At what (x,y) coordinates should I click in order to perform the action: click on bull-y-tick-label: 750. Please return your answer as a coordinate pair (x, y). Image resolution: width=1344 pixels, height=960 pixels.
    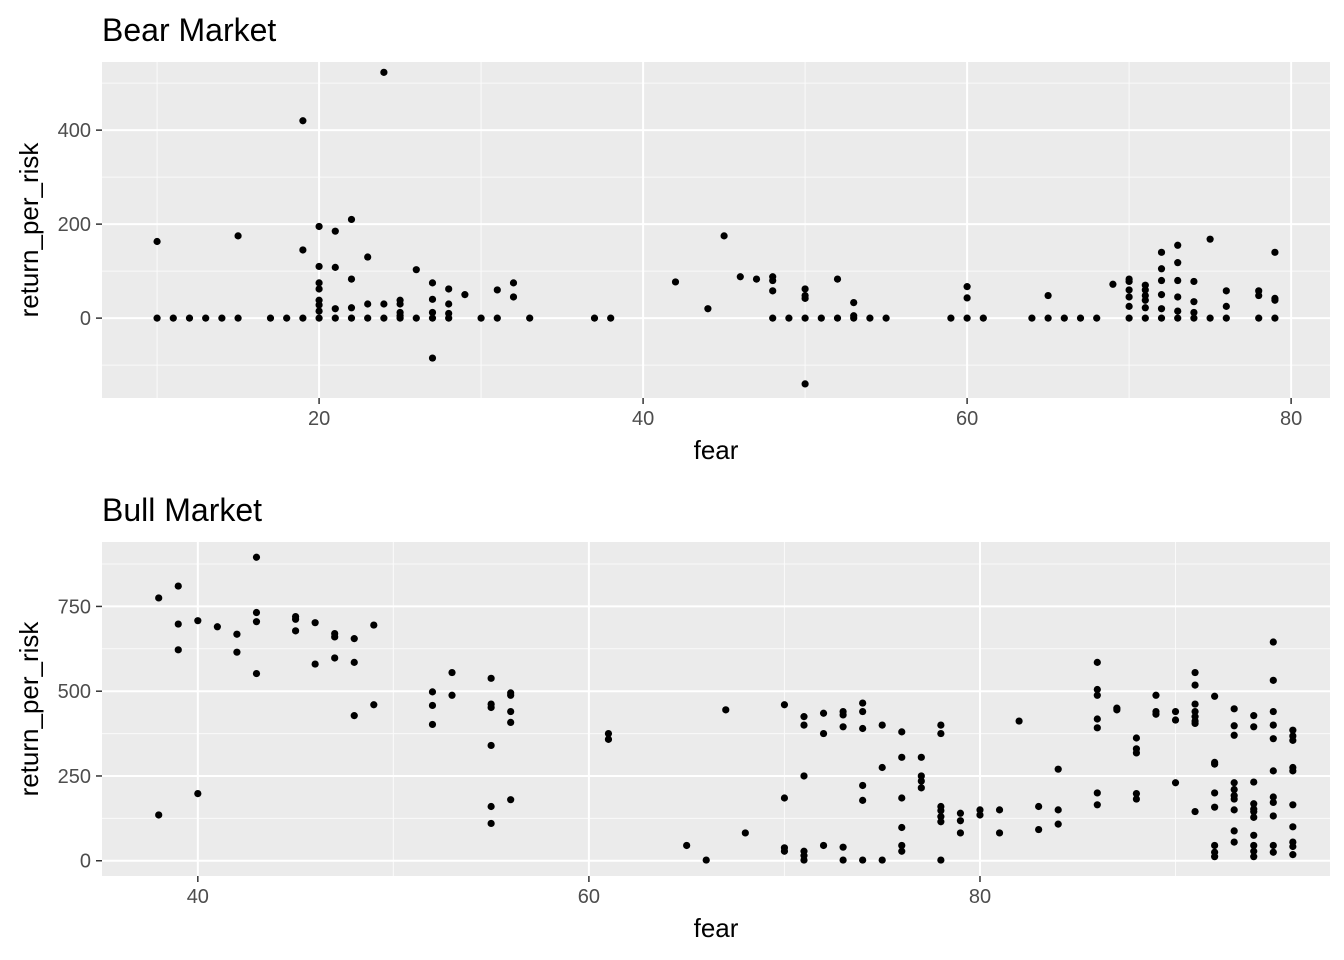
    Looking at the image, I should click on (74, 607).